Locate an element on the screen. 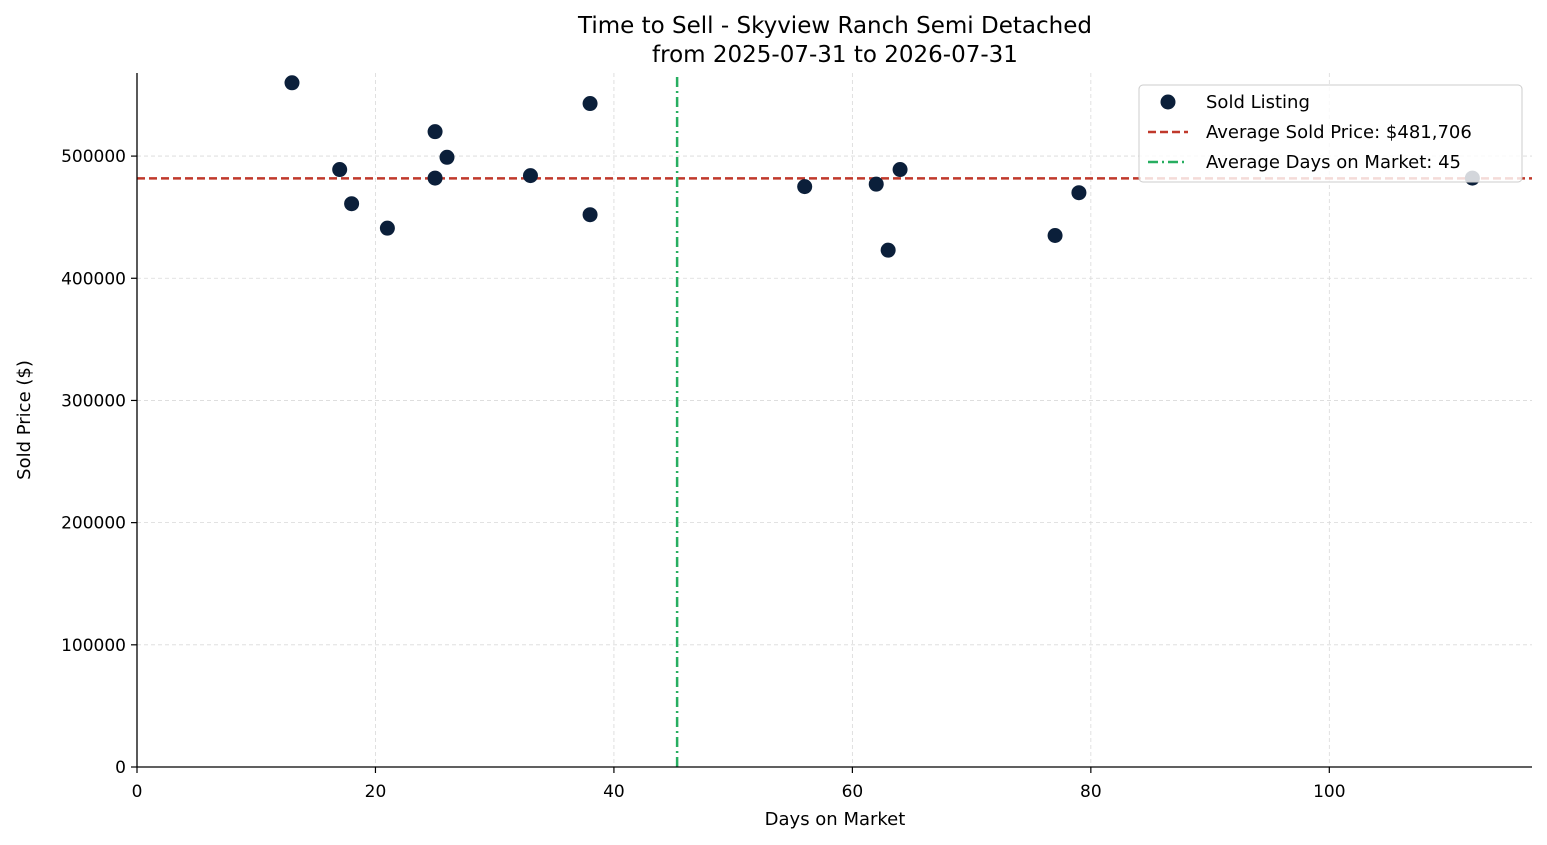 The height and width of the screenshot is (845, 1547). x-tick-label: 20 is located at coordinates (376, 792).